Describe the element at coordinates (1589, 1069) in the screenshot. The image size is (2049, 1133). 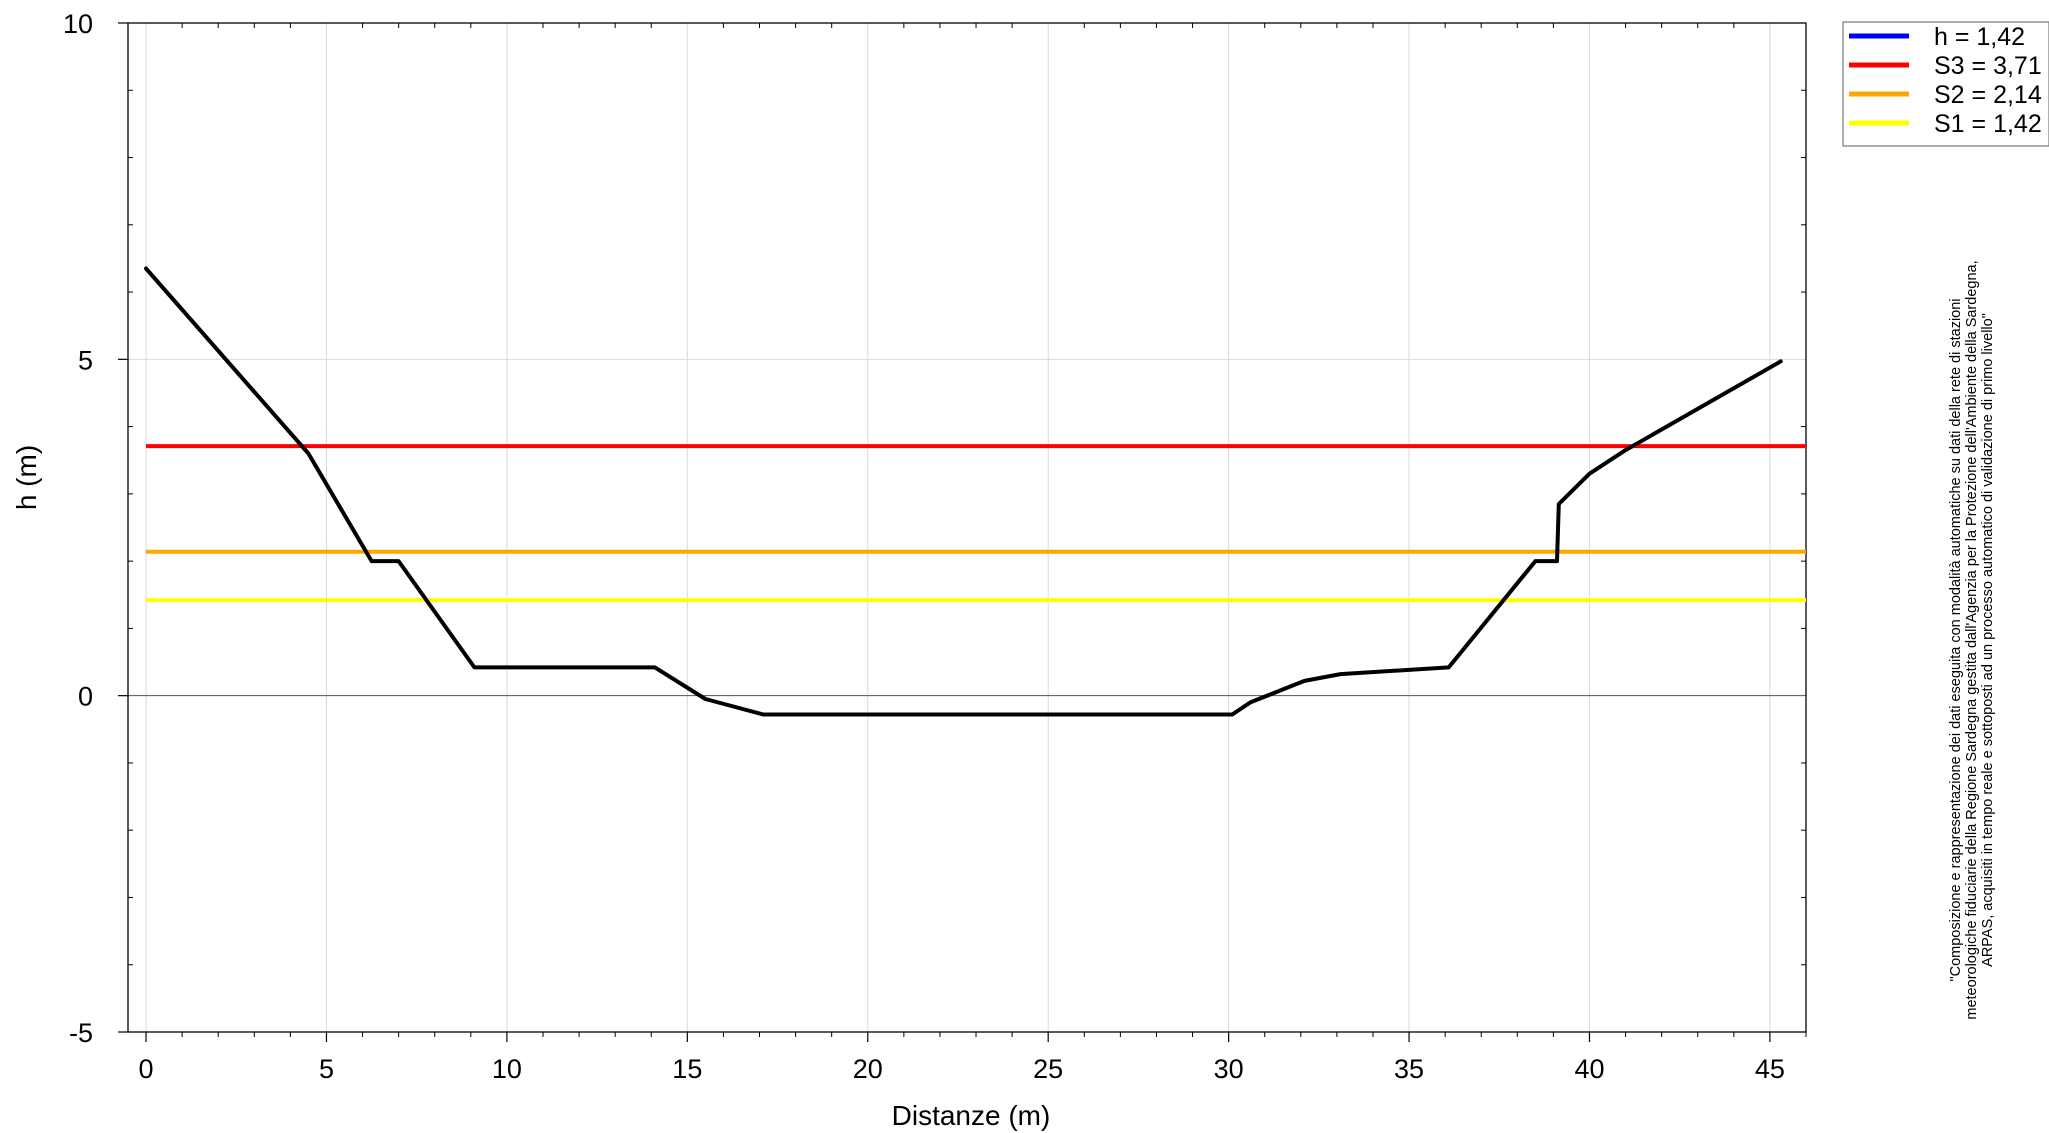
I see `x-tick-label: 40` at that location.